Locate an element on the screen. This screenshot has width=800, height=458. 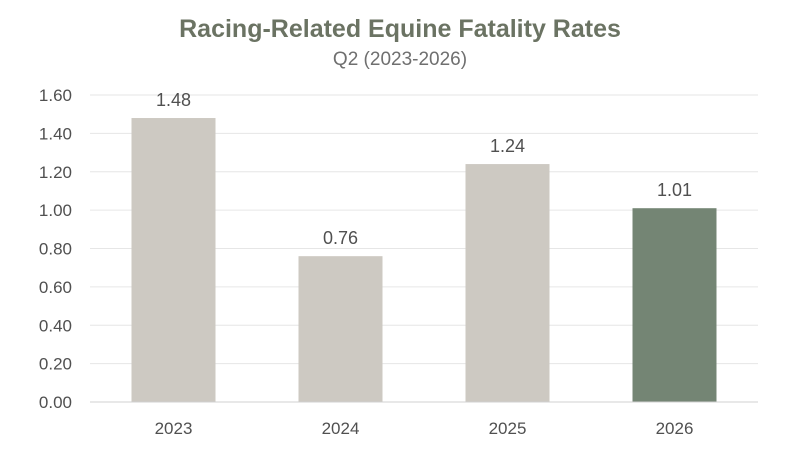
x-axis-ticks: 2023 2024 2025 2026 is located at coordinates (424, 428).